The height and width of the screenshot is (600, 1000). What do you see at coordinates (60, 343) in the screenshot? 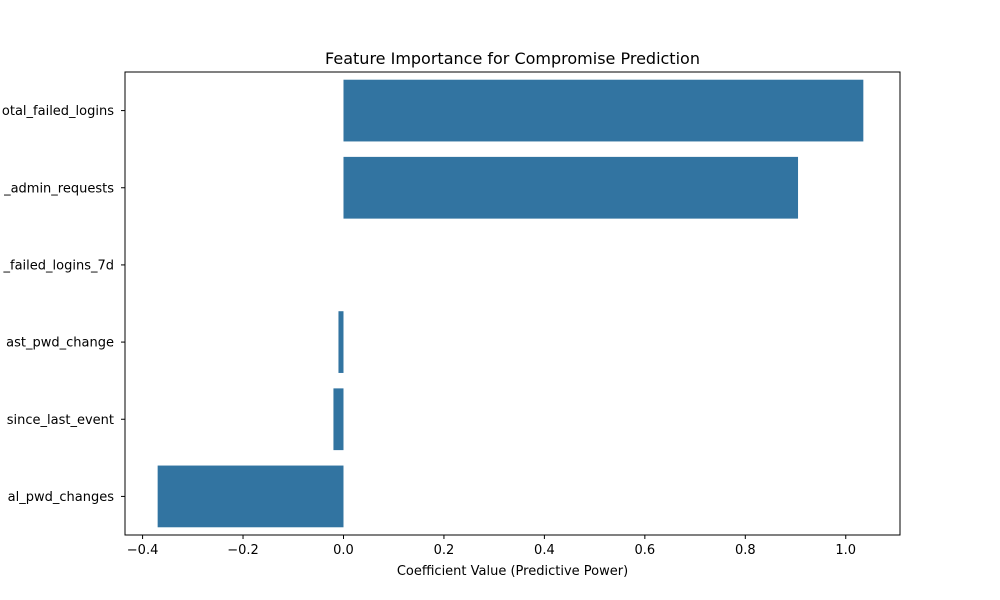
I see `y-tick-label: ast_pwd_change` at bounding box center [60, 343].